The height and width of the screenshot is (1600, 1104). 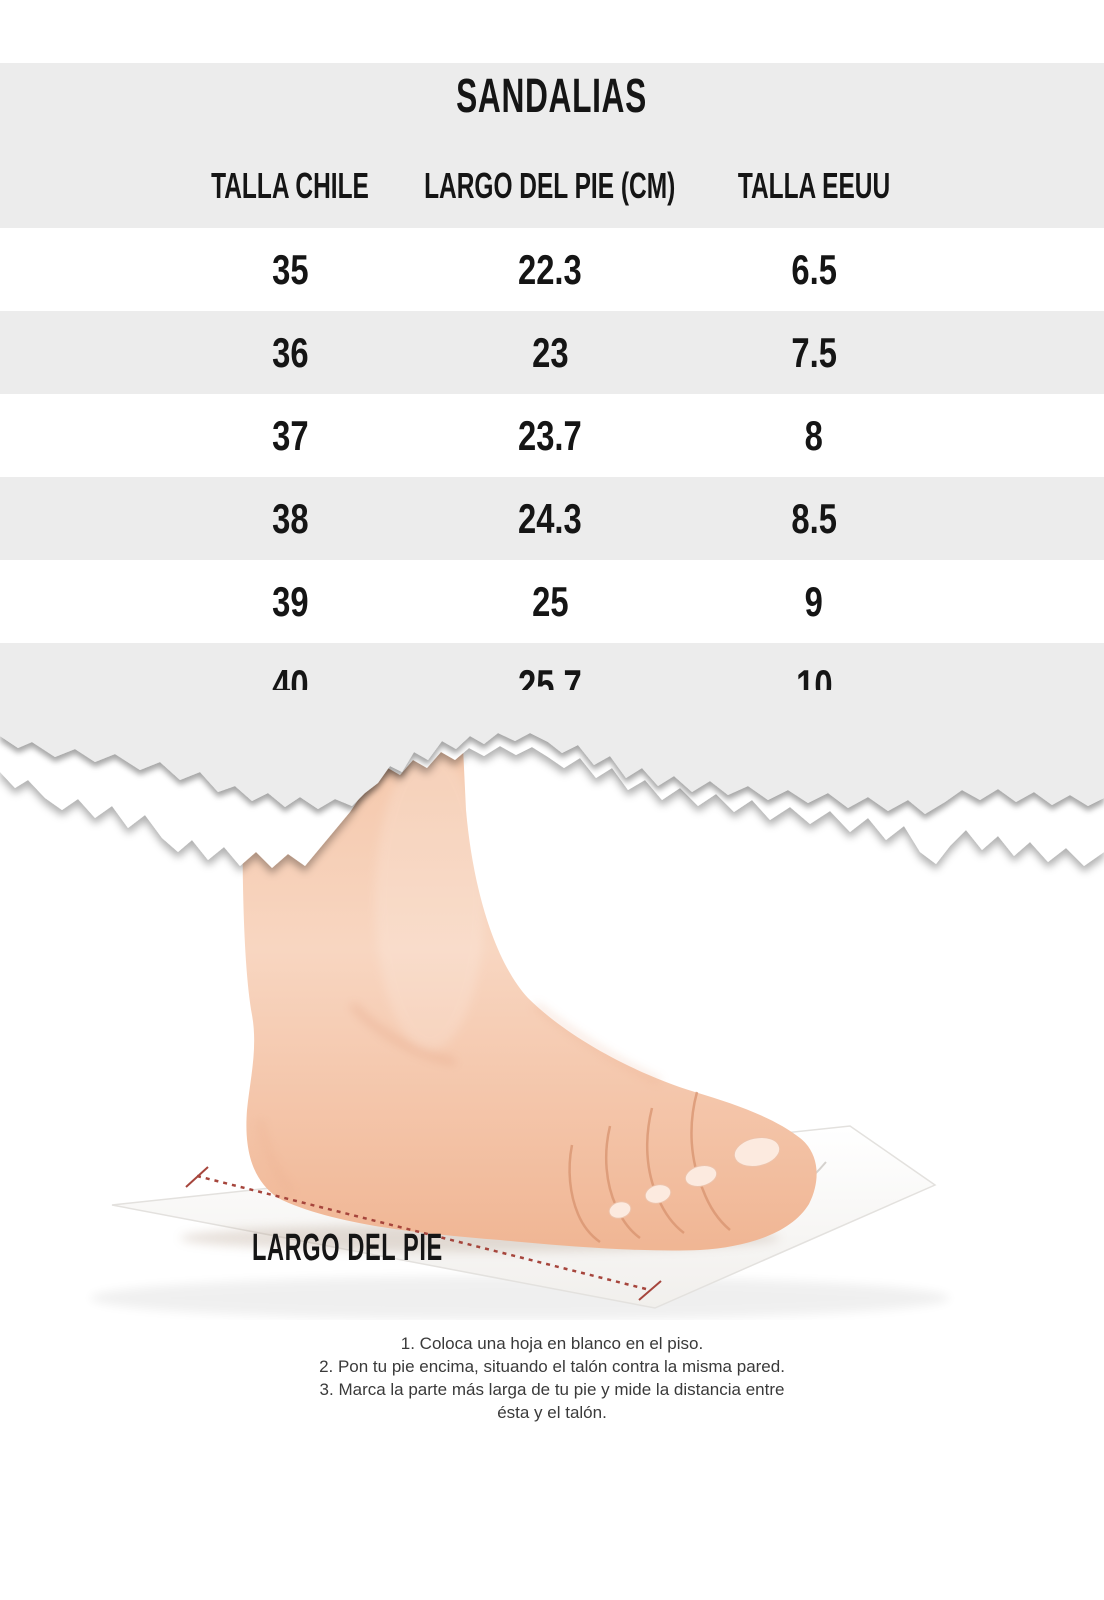 What do you see at coordinates (290, 601) in the screenshot?
I see `cell-talla-chile: 39` at bounding box center [290, 601].